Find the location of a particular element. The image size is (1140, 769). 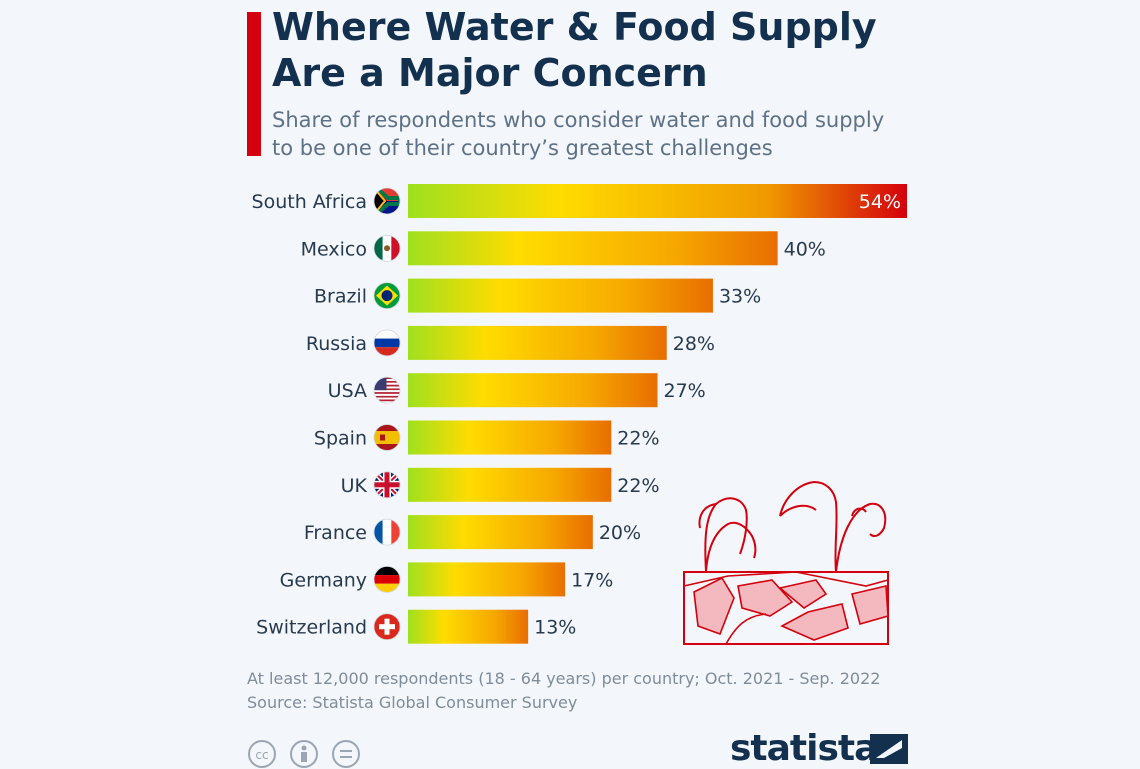

bar-row-germany: Germany 17% is located at coordinates (446, 579).